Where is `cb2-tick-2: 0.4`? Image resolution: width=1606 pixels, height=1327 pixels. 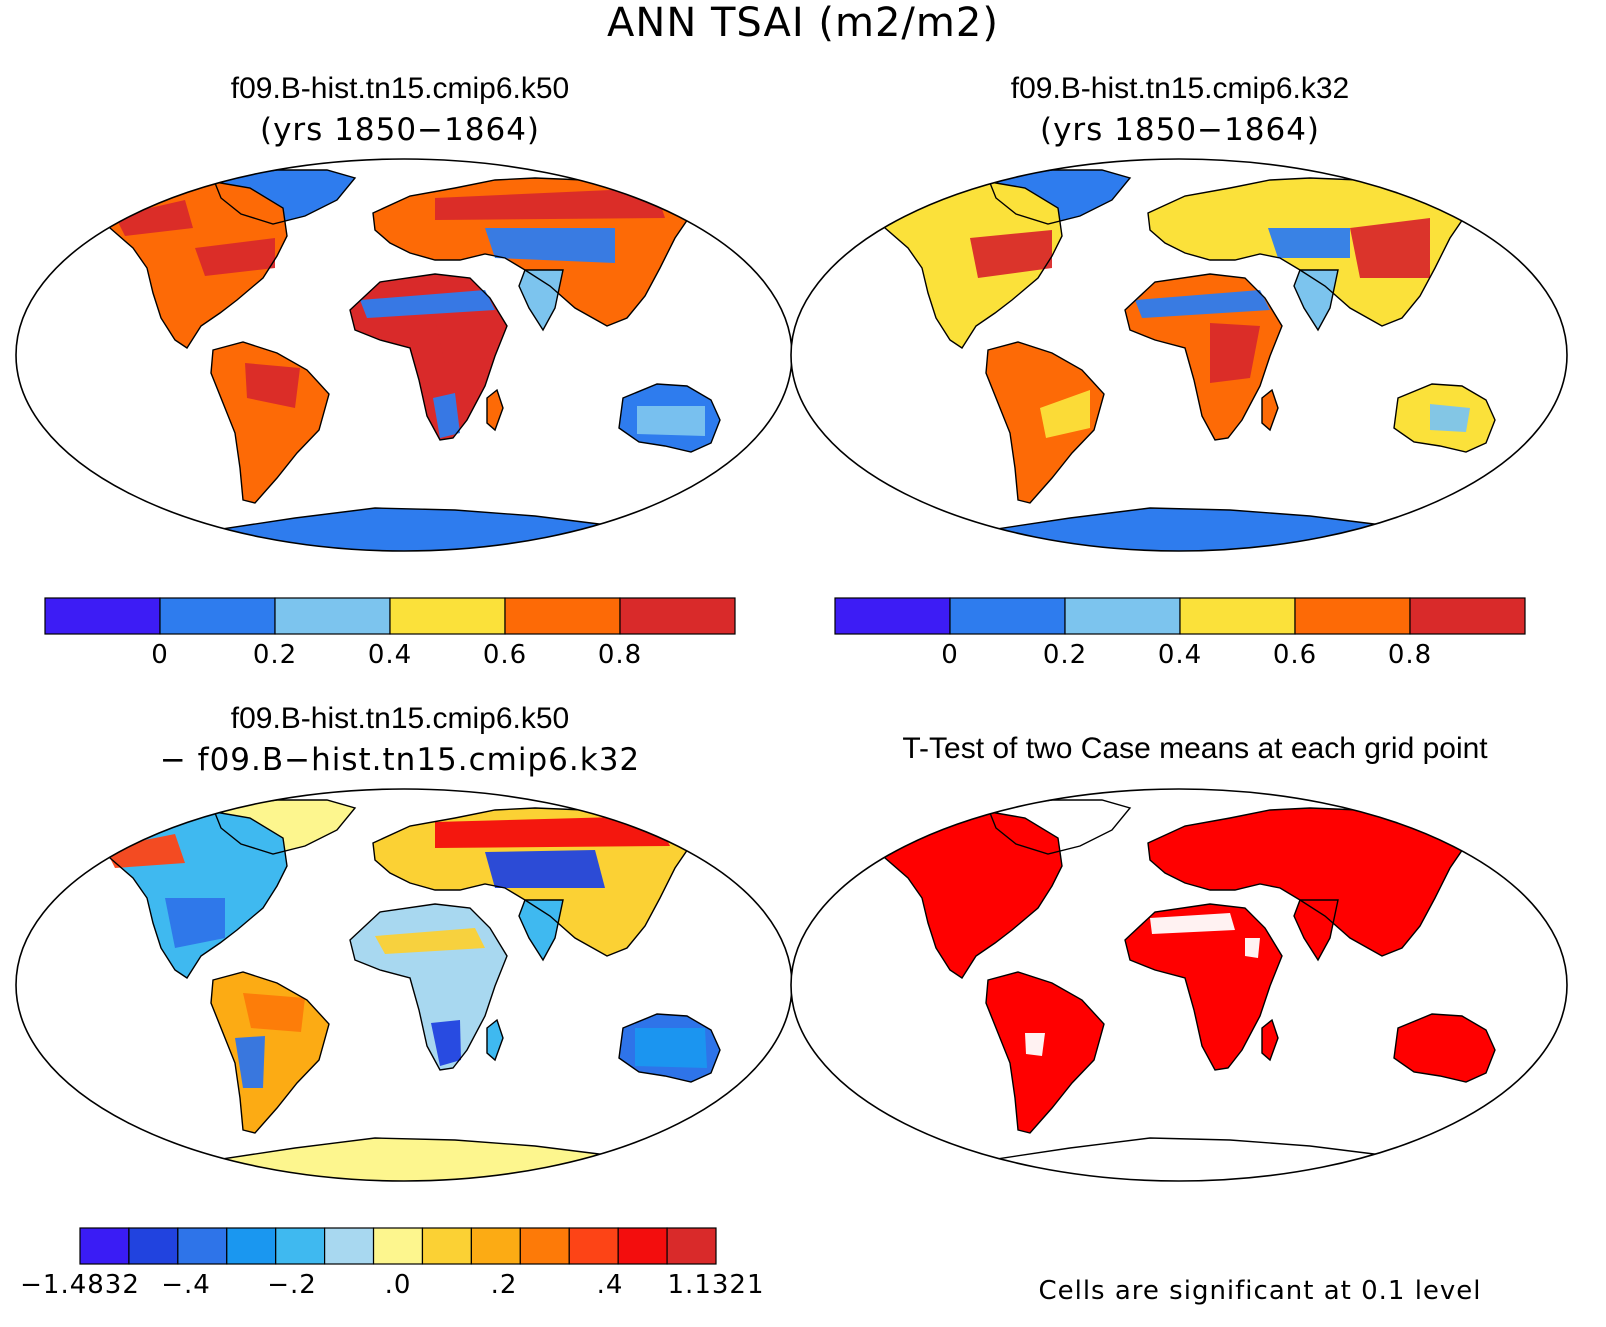
cb2-tick-2: 0.4 is located at coordinates (1180, 655).